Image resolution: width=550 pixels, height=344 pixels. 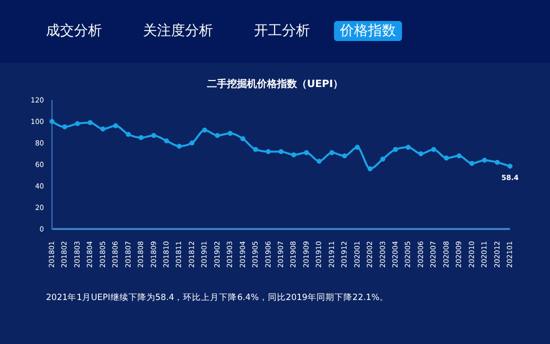 I want to click on text: 关注度分析, so click(x=178, y=31).